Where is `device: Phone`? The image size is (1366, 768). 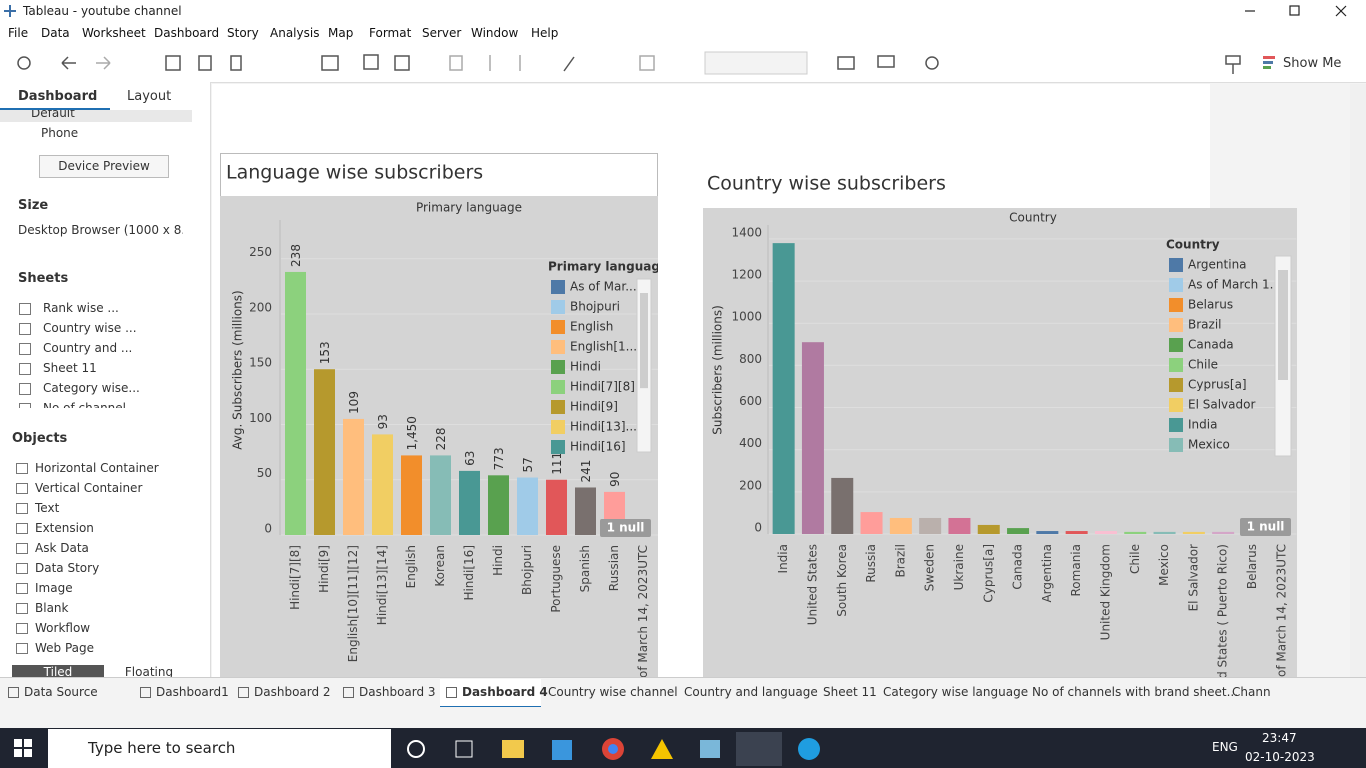
device: Phone is located at coordinates (60, 133).